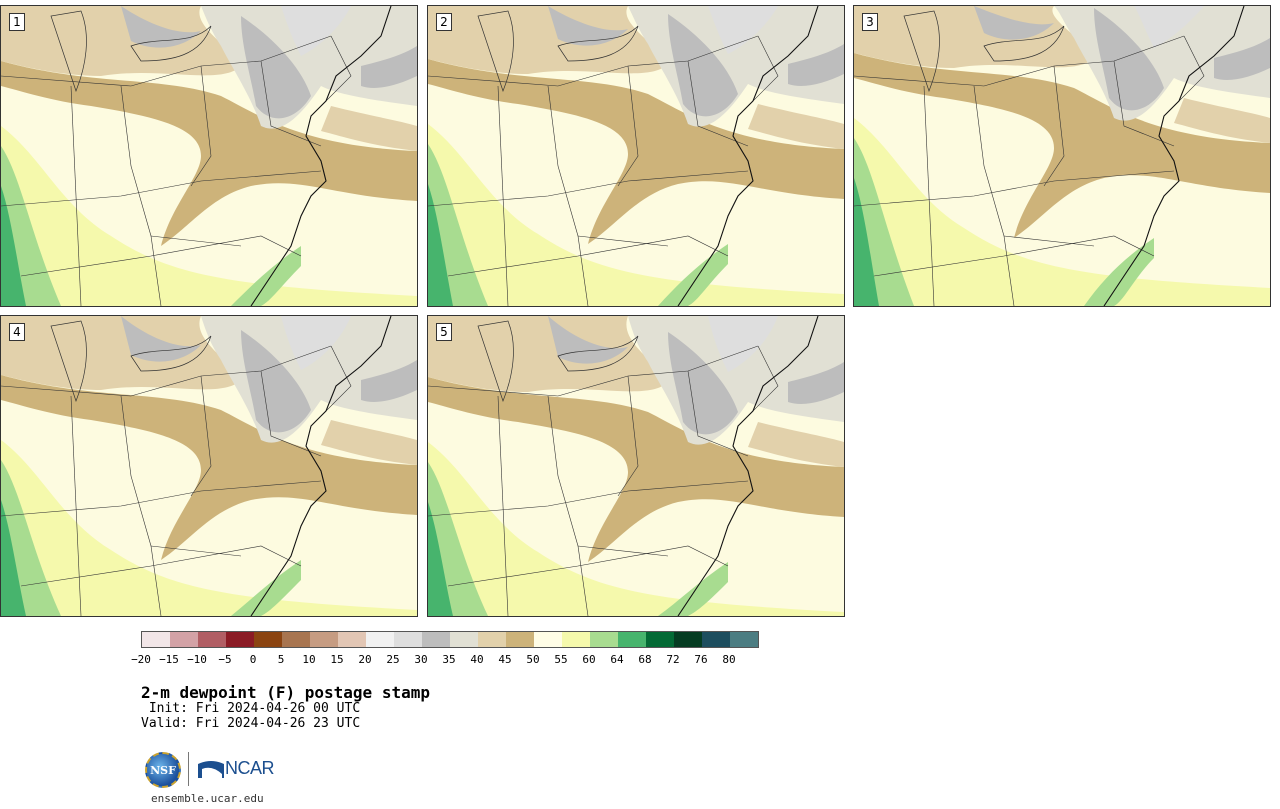 This screenshot has width=1280, height=809. I want to click on site-url: ensemble.ucar.edu, so click(207, 798).